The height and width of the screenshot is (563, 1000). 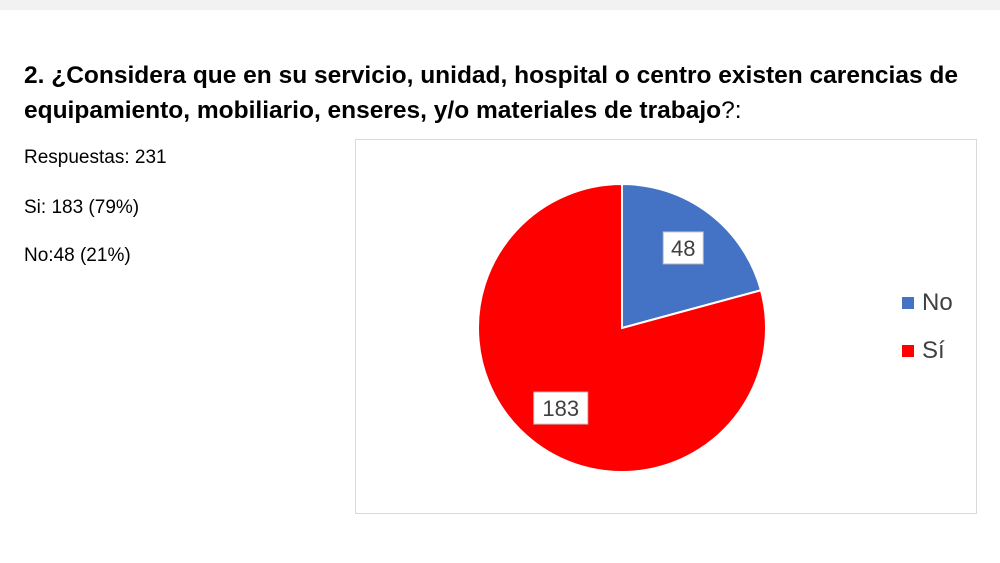 What do you see at coordinates (622, 327) in the screenshot?
I see `pie-chart-svg: 48 183` at bounding box center [622, 327].